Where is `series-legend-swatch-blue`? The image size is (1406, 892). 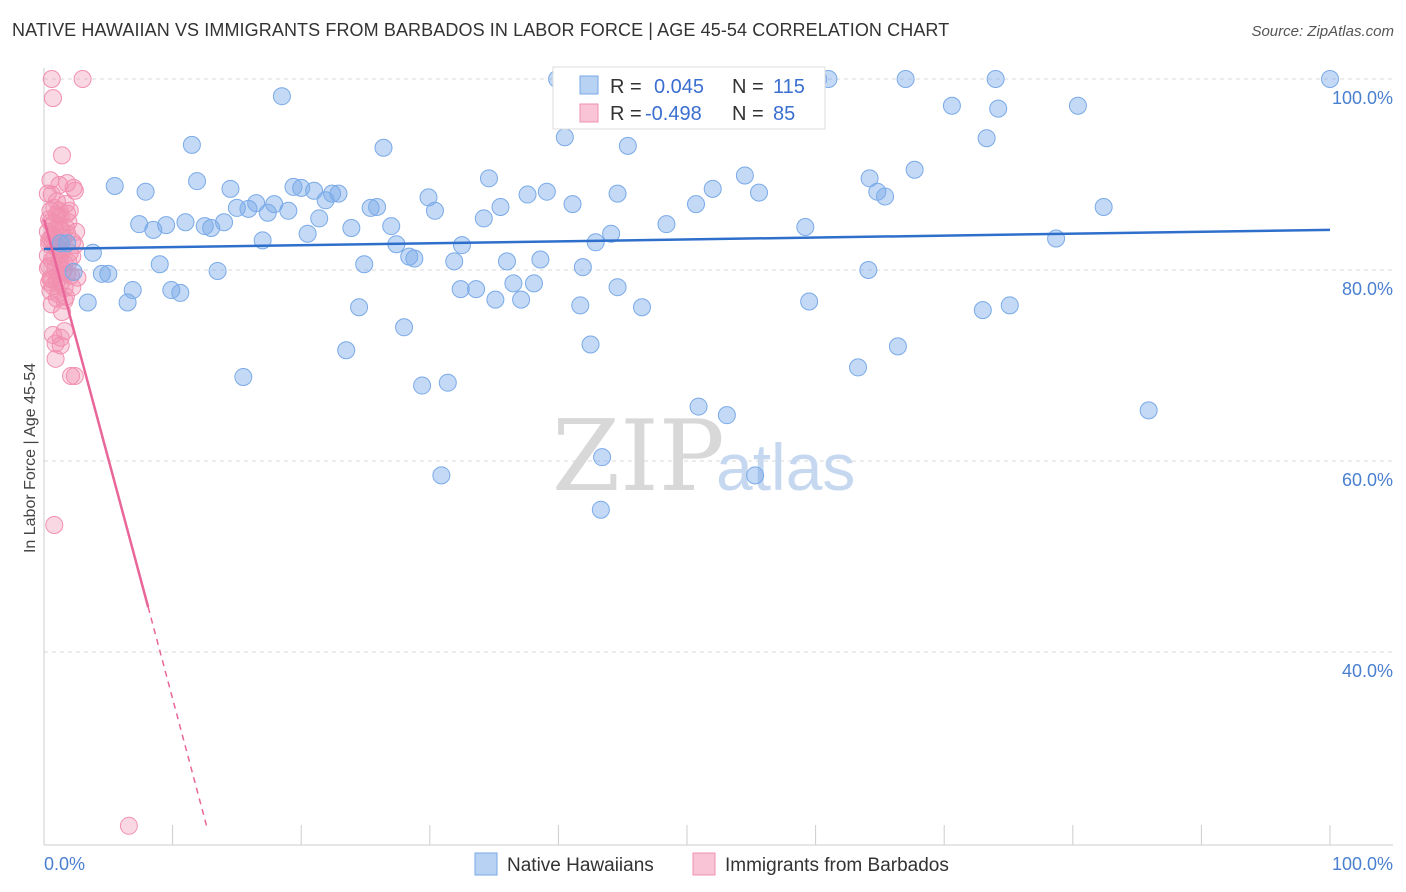 series-legend-swatch-blue is located at coordinates (486, 864).